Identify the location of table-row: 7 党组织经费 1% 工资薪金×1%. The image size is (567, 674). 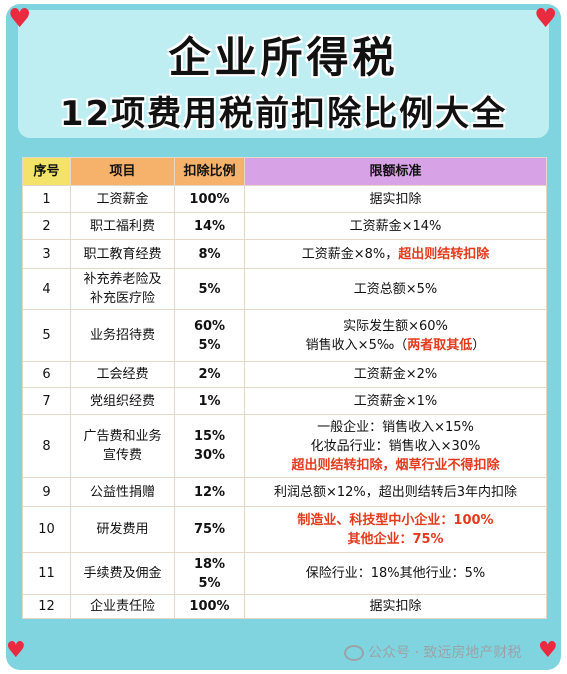
(284, 401).